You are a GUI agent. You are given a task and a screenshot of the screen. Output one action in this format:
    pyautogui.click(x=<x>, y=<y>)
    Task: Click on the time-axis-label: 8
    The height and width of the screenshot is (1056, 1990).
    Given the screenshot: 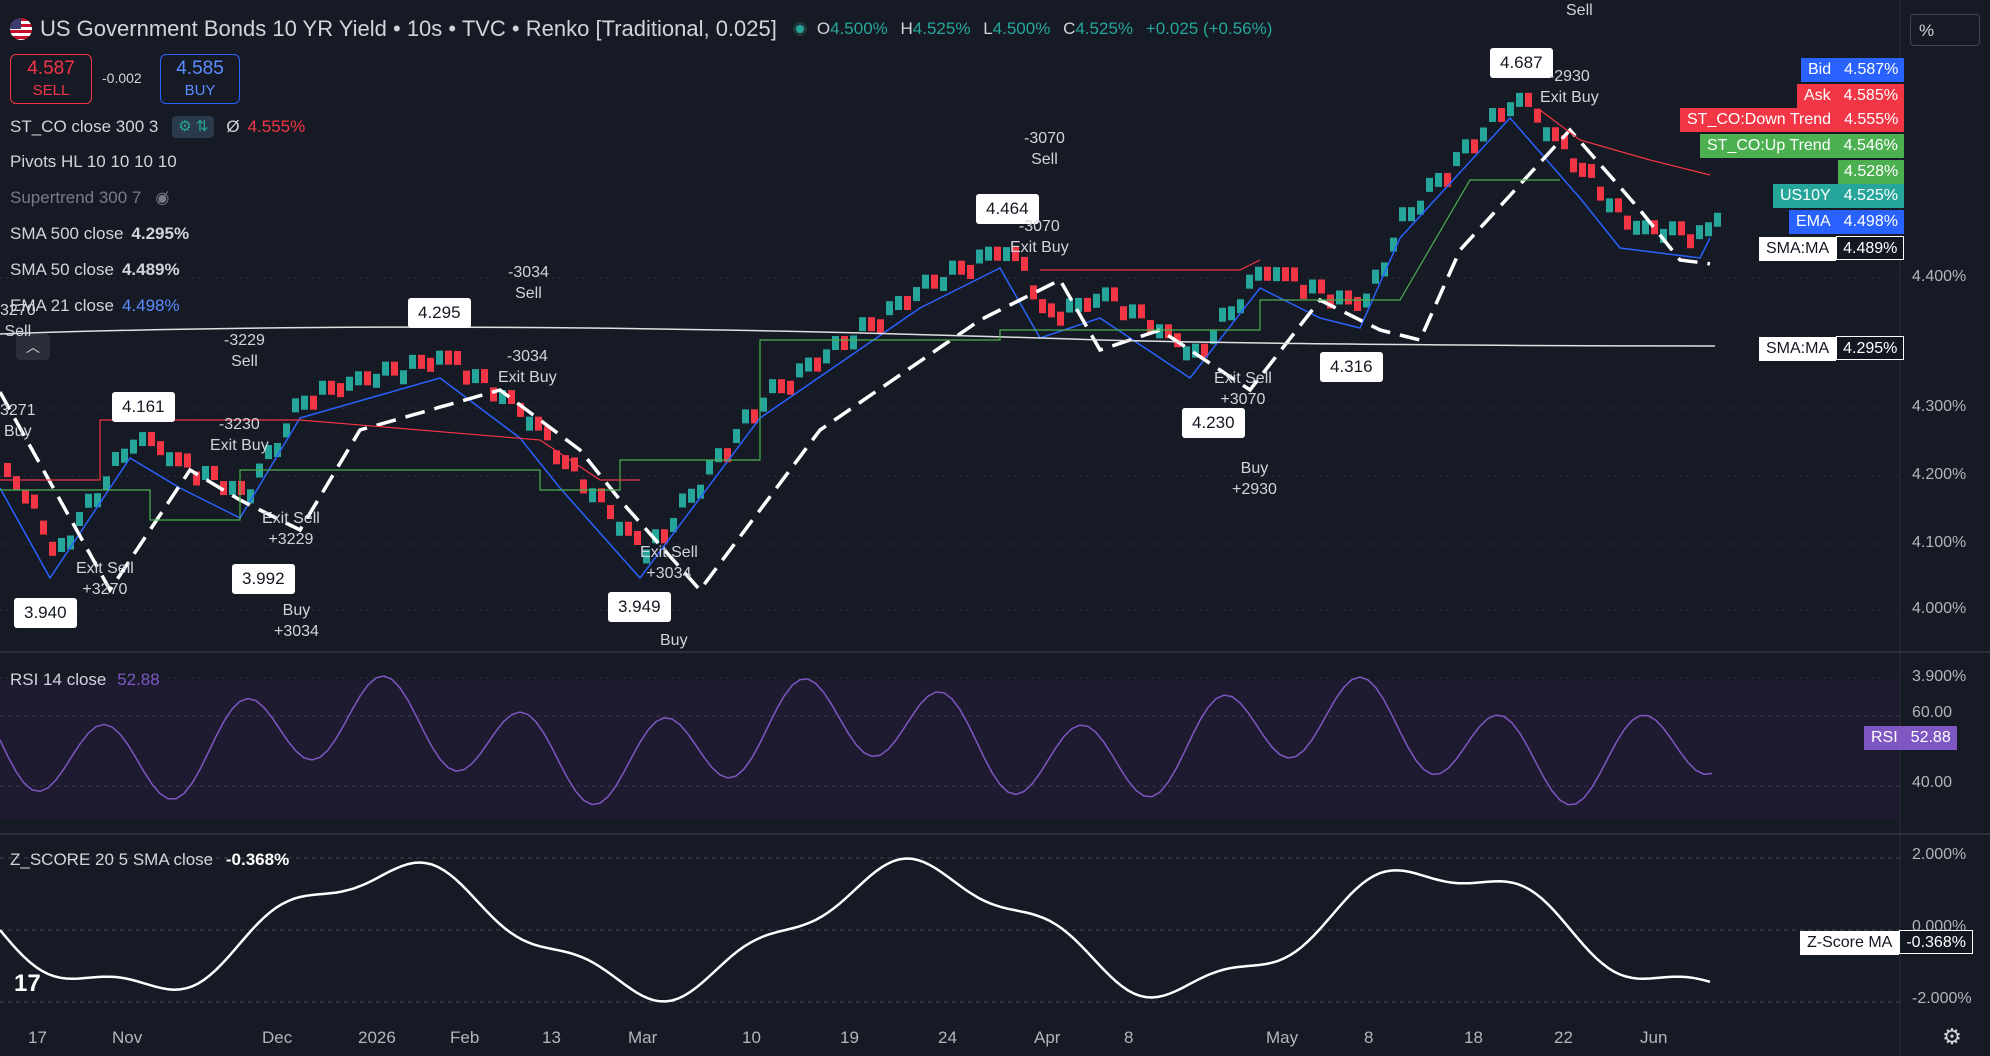 What is the action you would take?
    pyautogui.click(x=1369, y=1037)
    